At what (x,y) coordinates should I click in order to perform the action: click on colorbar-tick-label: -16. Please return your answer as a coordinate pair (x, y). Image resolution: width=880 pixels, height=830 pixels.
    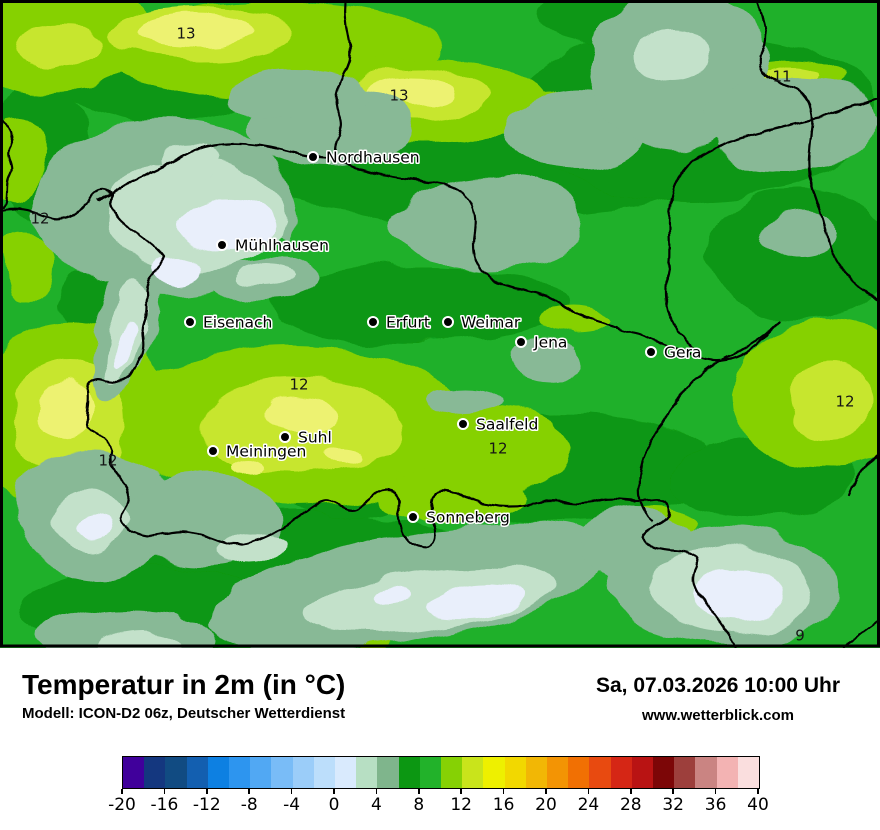
    Looking at the image, I should click on (164, 805).